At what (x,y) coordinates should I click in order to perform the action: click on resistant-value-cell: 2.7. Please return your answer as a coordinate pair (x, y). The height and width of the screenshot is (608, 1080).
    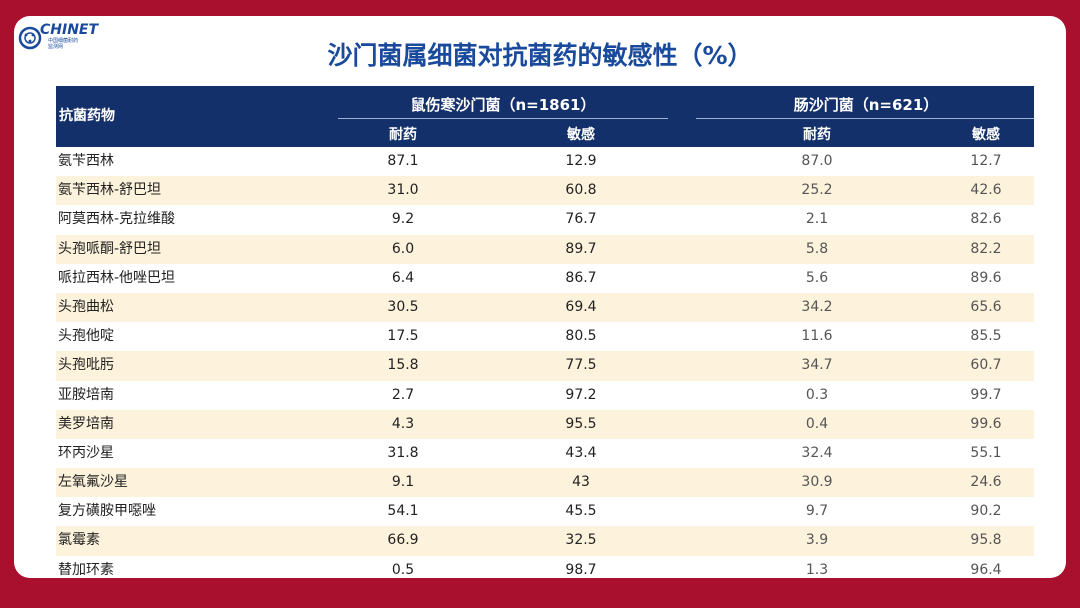
    Looking at the image, I should click on (403, 394).